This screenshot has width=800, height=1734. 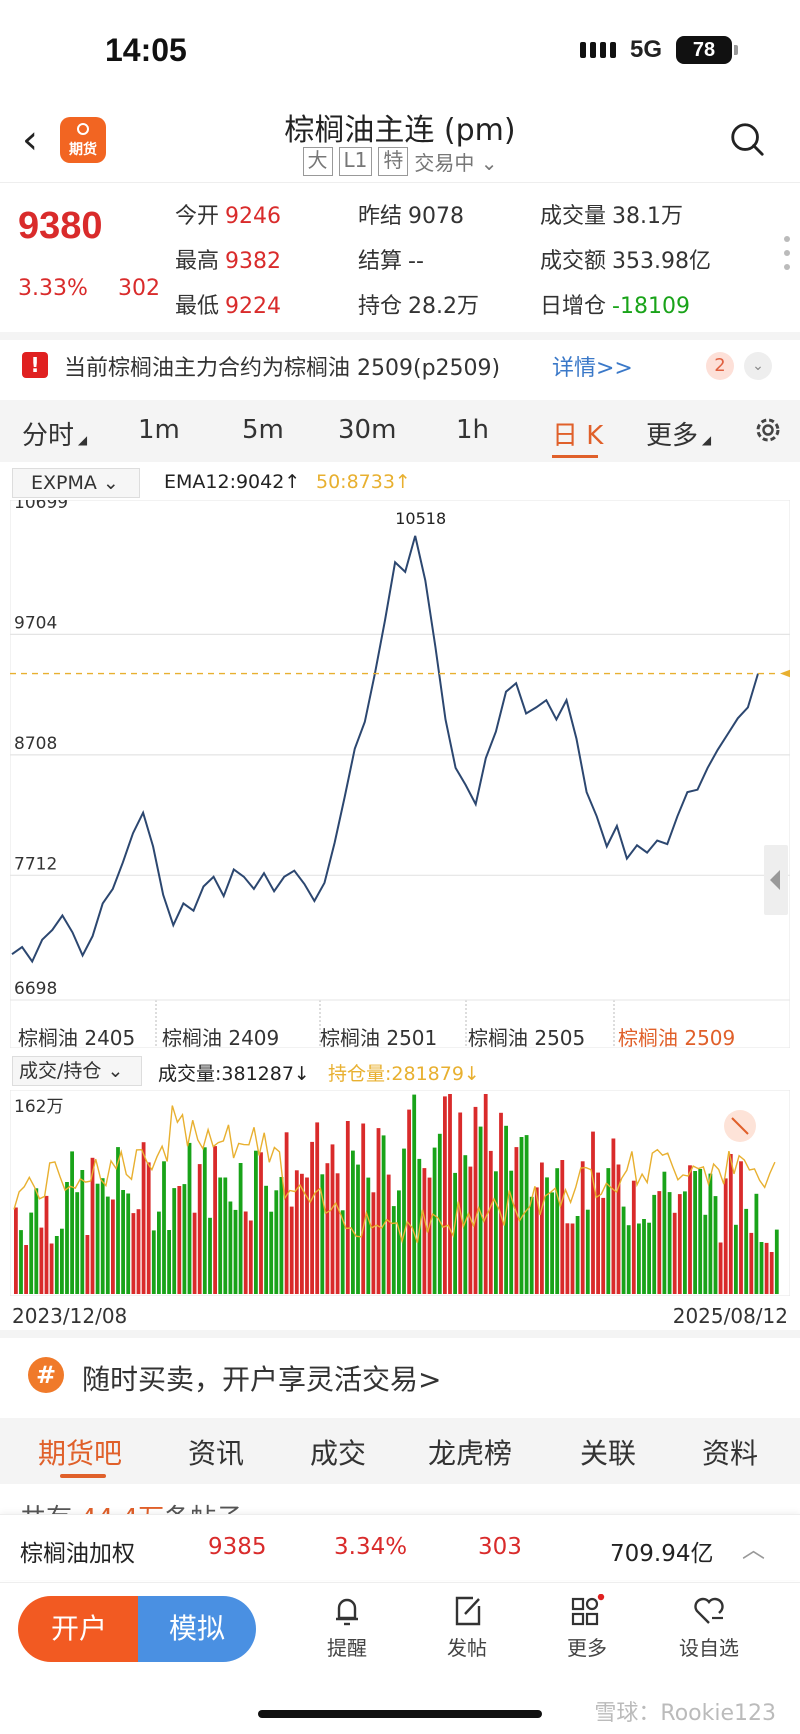 I want to click on simulate-button: 模拟, so click(x=197, y=1629).